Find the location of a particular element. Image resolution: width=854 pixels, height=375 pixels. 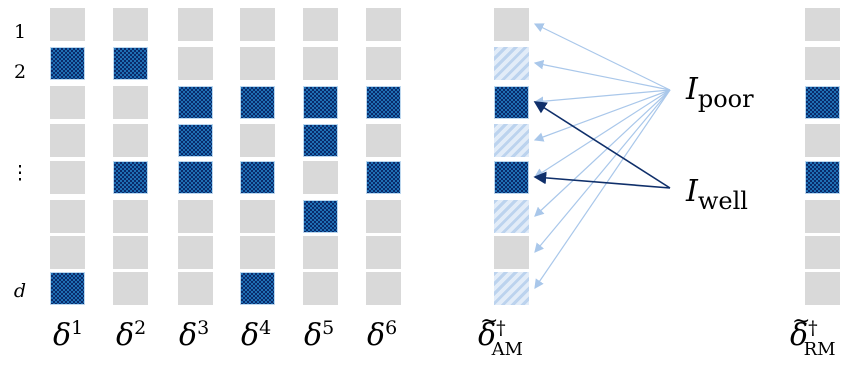

label-i-poor-sub: poor is located at coordinates (725, 99).